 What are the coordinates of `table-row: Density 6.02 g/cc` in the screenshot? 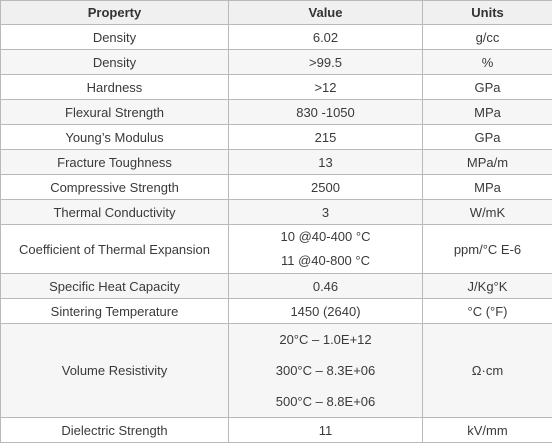 It's located at (276, 37).